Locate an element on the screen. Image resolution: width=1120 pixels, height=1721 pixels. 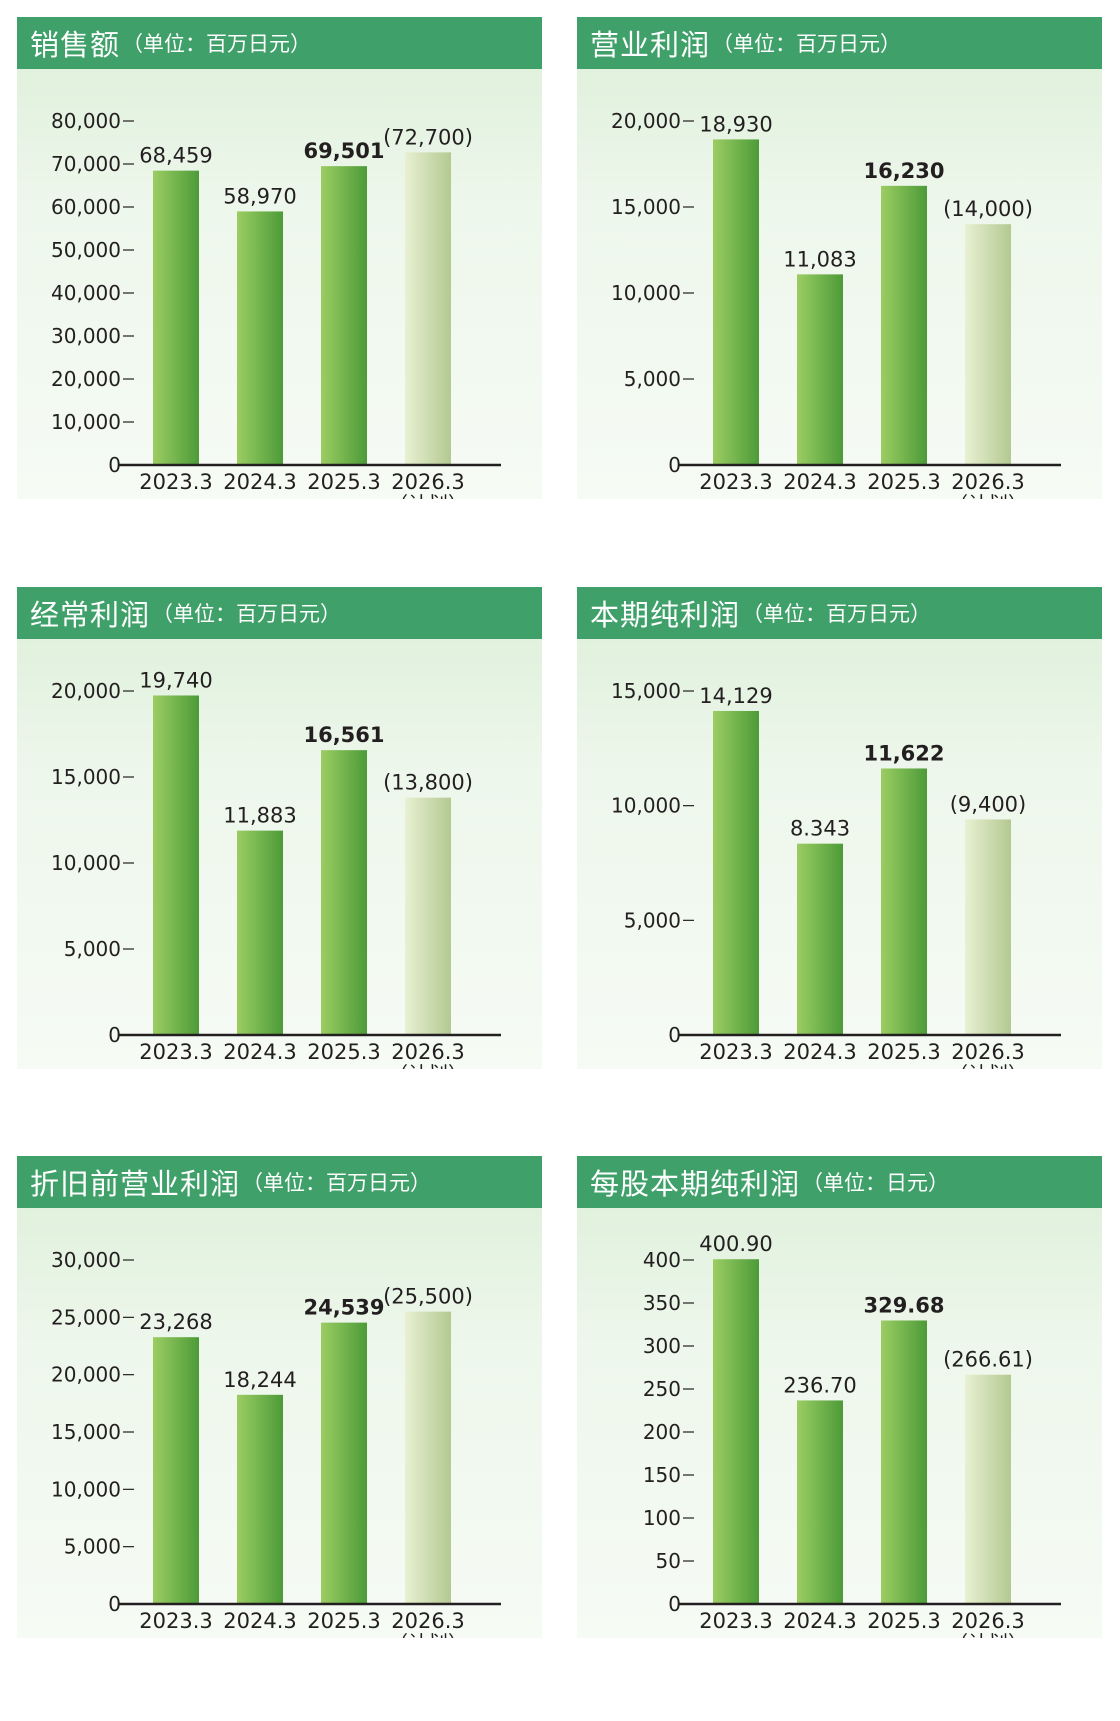
value-label: 68,459 is located at coordinates (175, 156).